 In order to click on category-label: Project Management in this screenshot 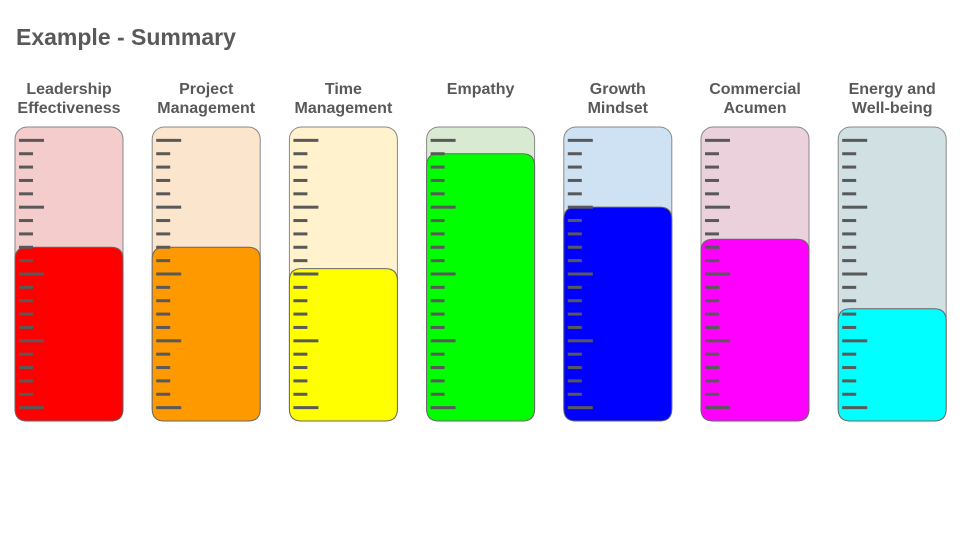, I will do `click(206, 99)`.